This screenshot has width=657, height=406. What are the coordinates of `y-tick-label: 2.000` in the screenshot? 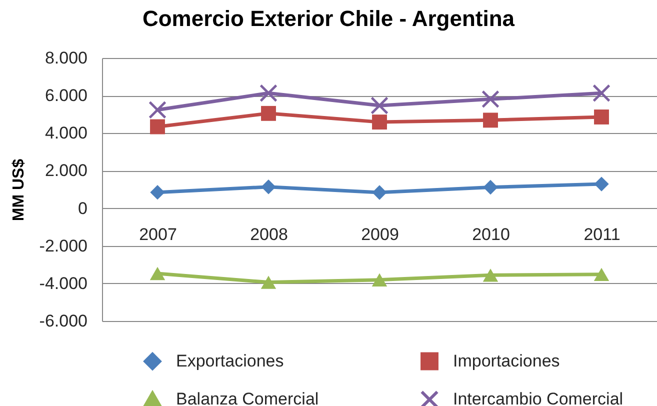 It's located at (66, 170).